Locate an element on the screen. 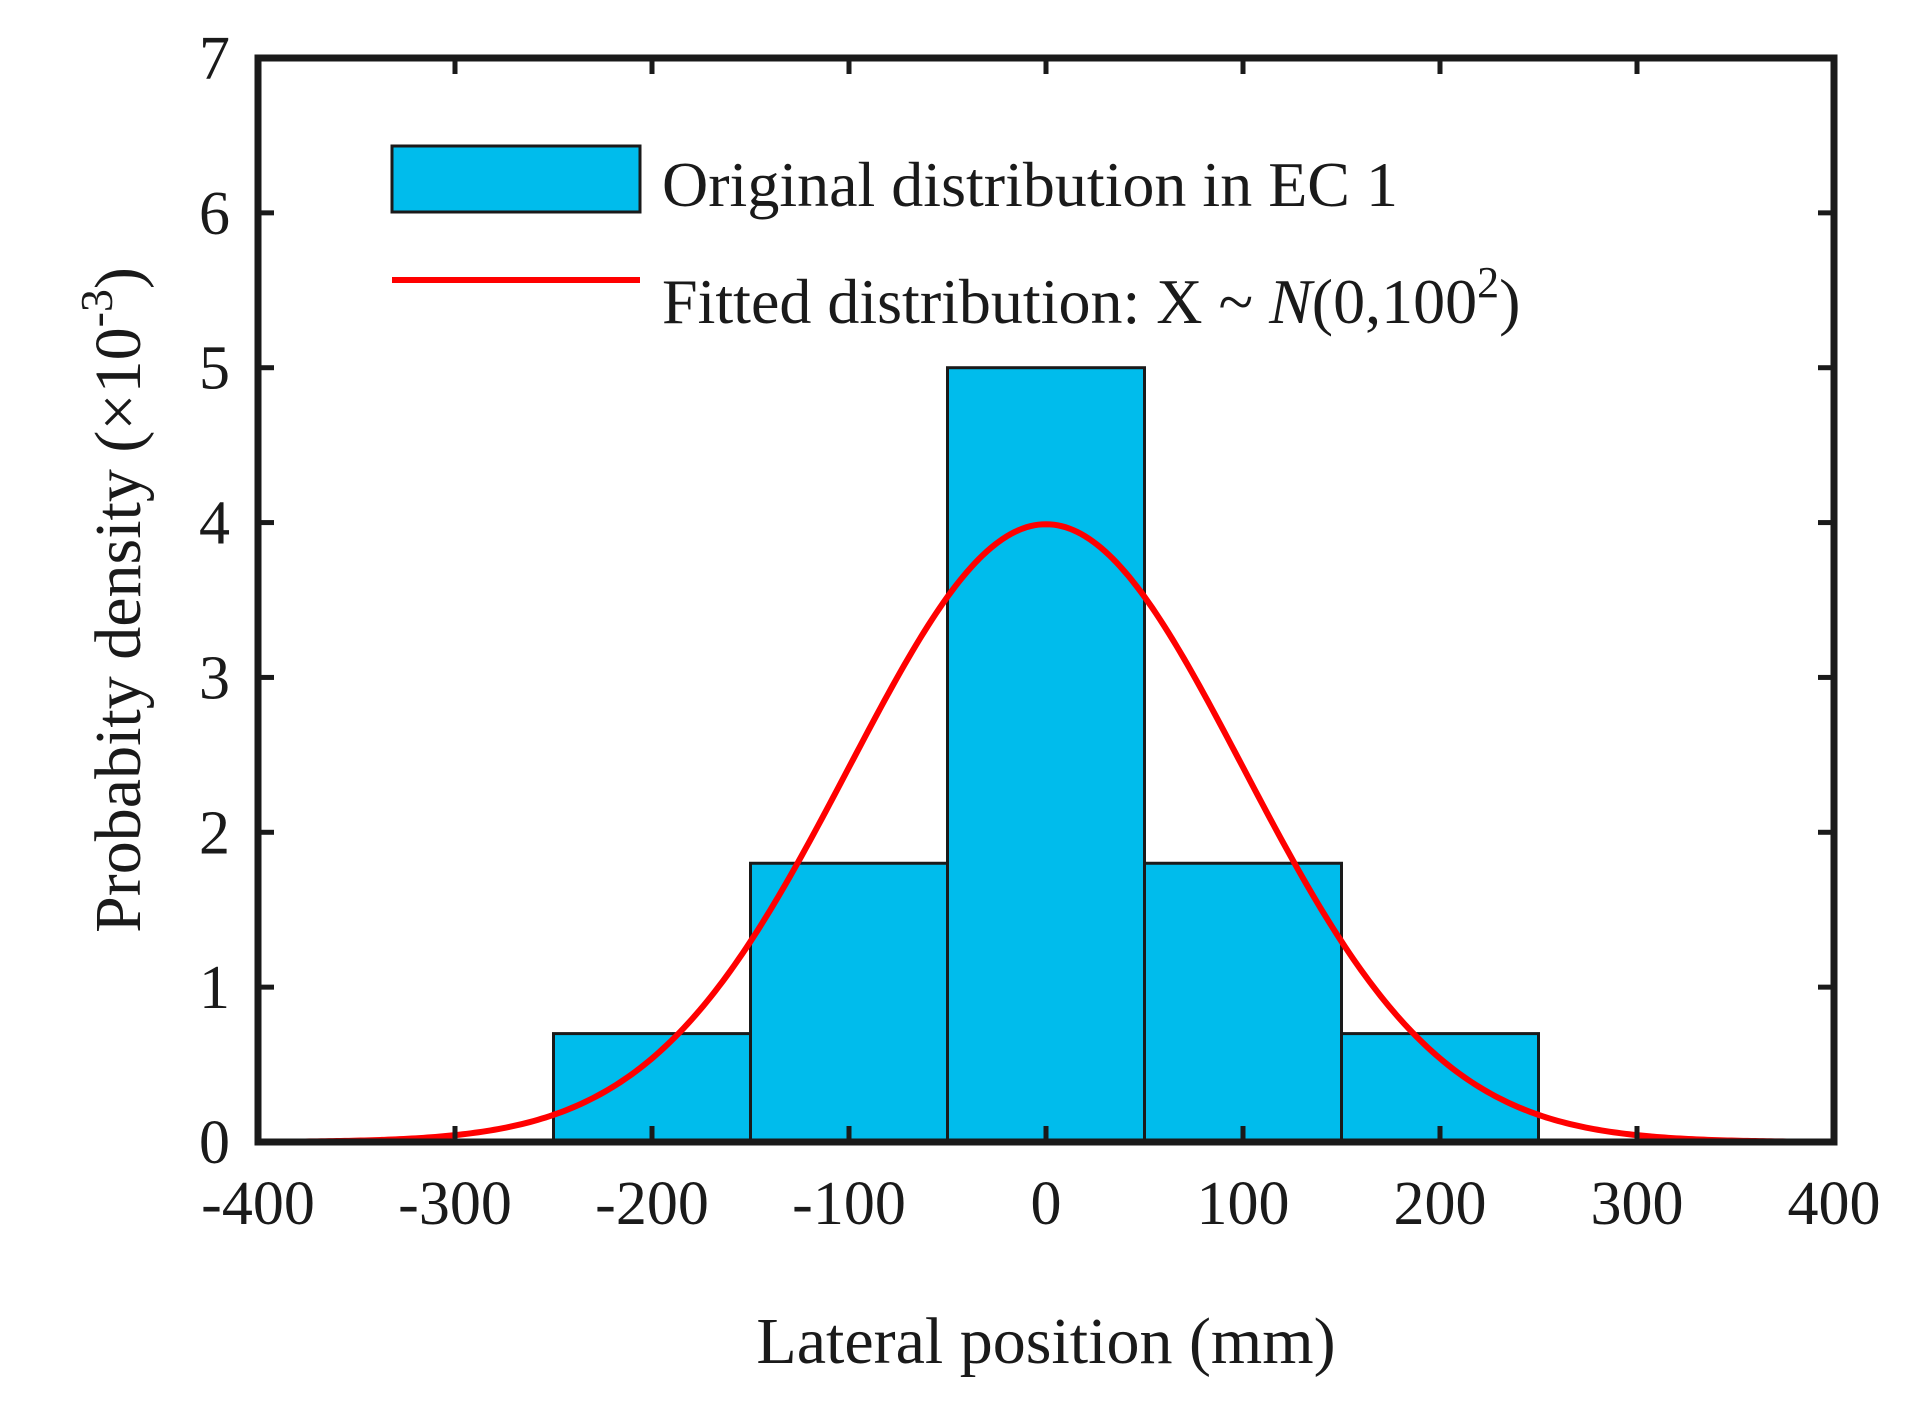 The width and height of the screenshot is (1925, 1401). x-tick-label-3: -100 is located at coordinates (849, 1204).